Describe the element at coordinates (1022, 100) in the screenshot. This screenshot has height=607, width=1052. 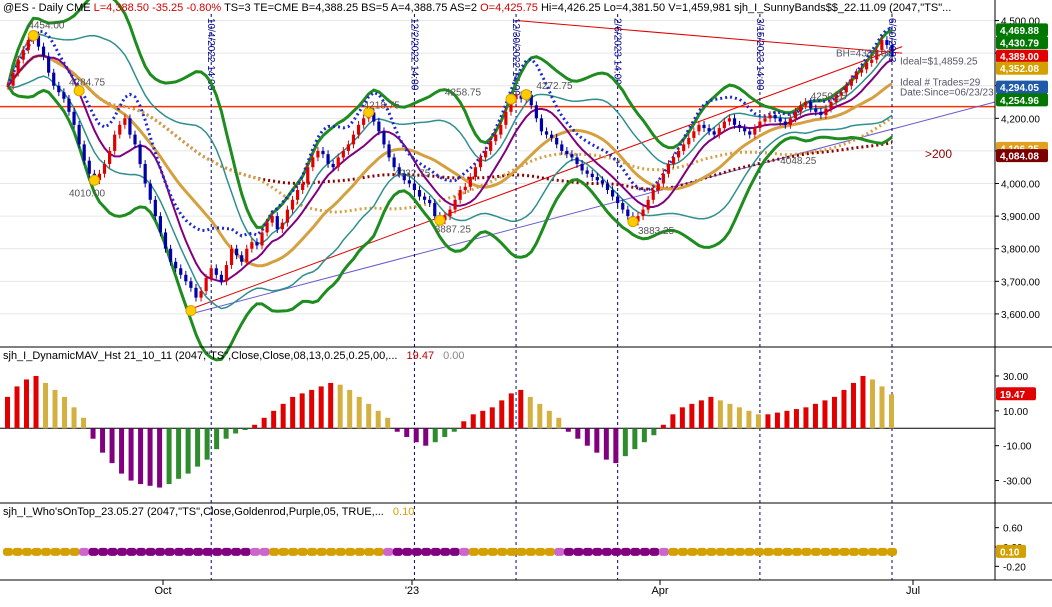
I see `price-tag` at that location.